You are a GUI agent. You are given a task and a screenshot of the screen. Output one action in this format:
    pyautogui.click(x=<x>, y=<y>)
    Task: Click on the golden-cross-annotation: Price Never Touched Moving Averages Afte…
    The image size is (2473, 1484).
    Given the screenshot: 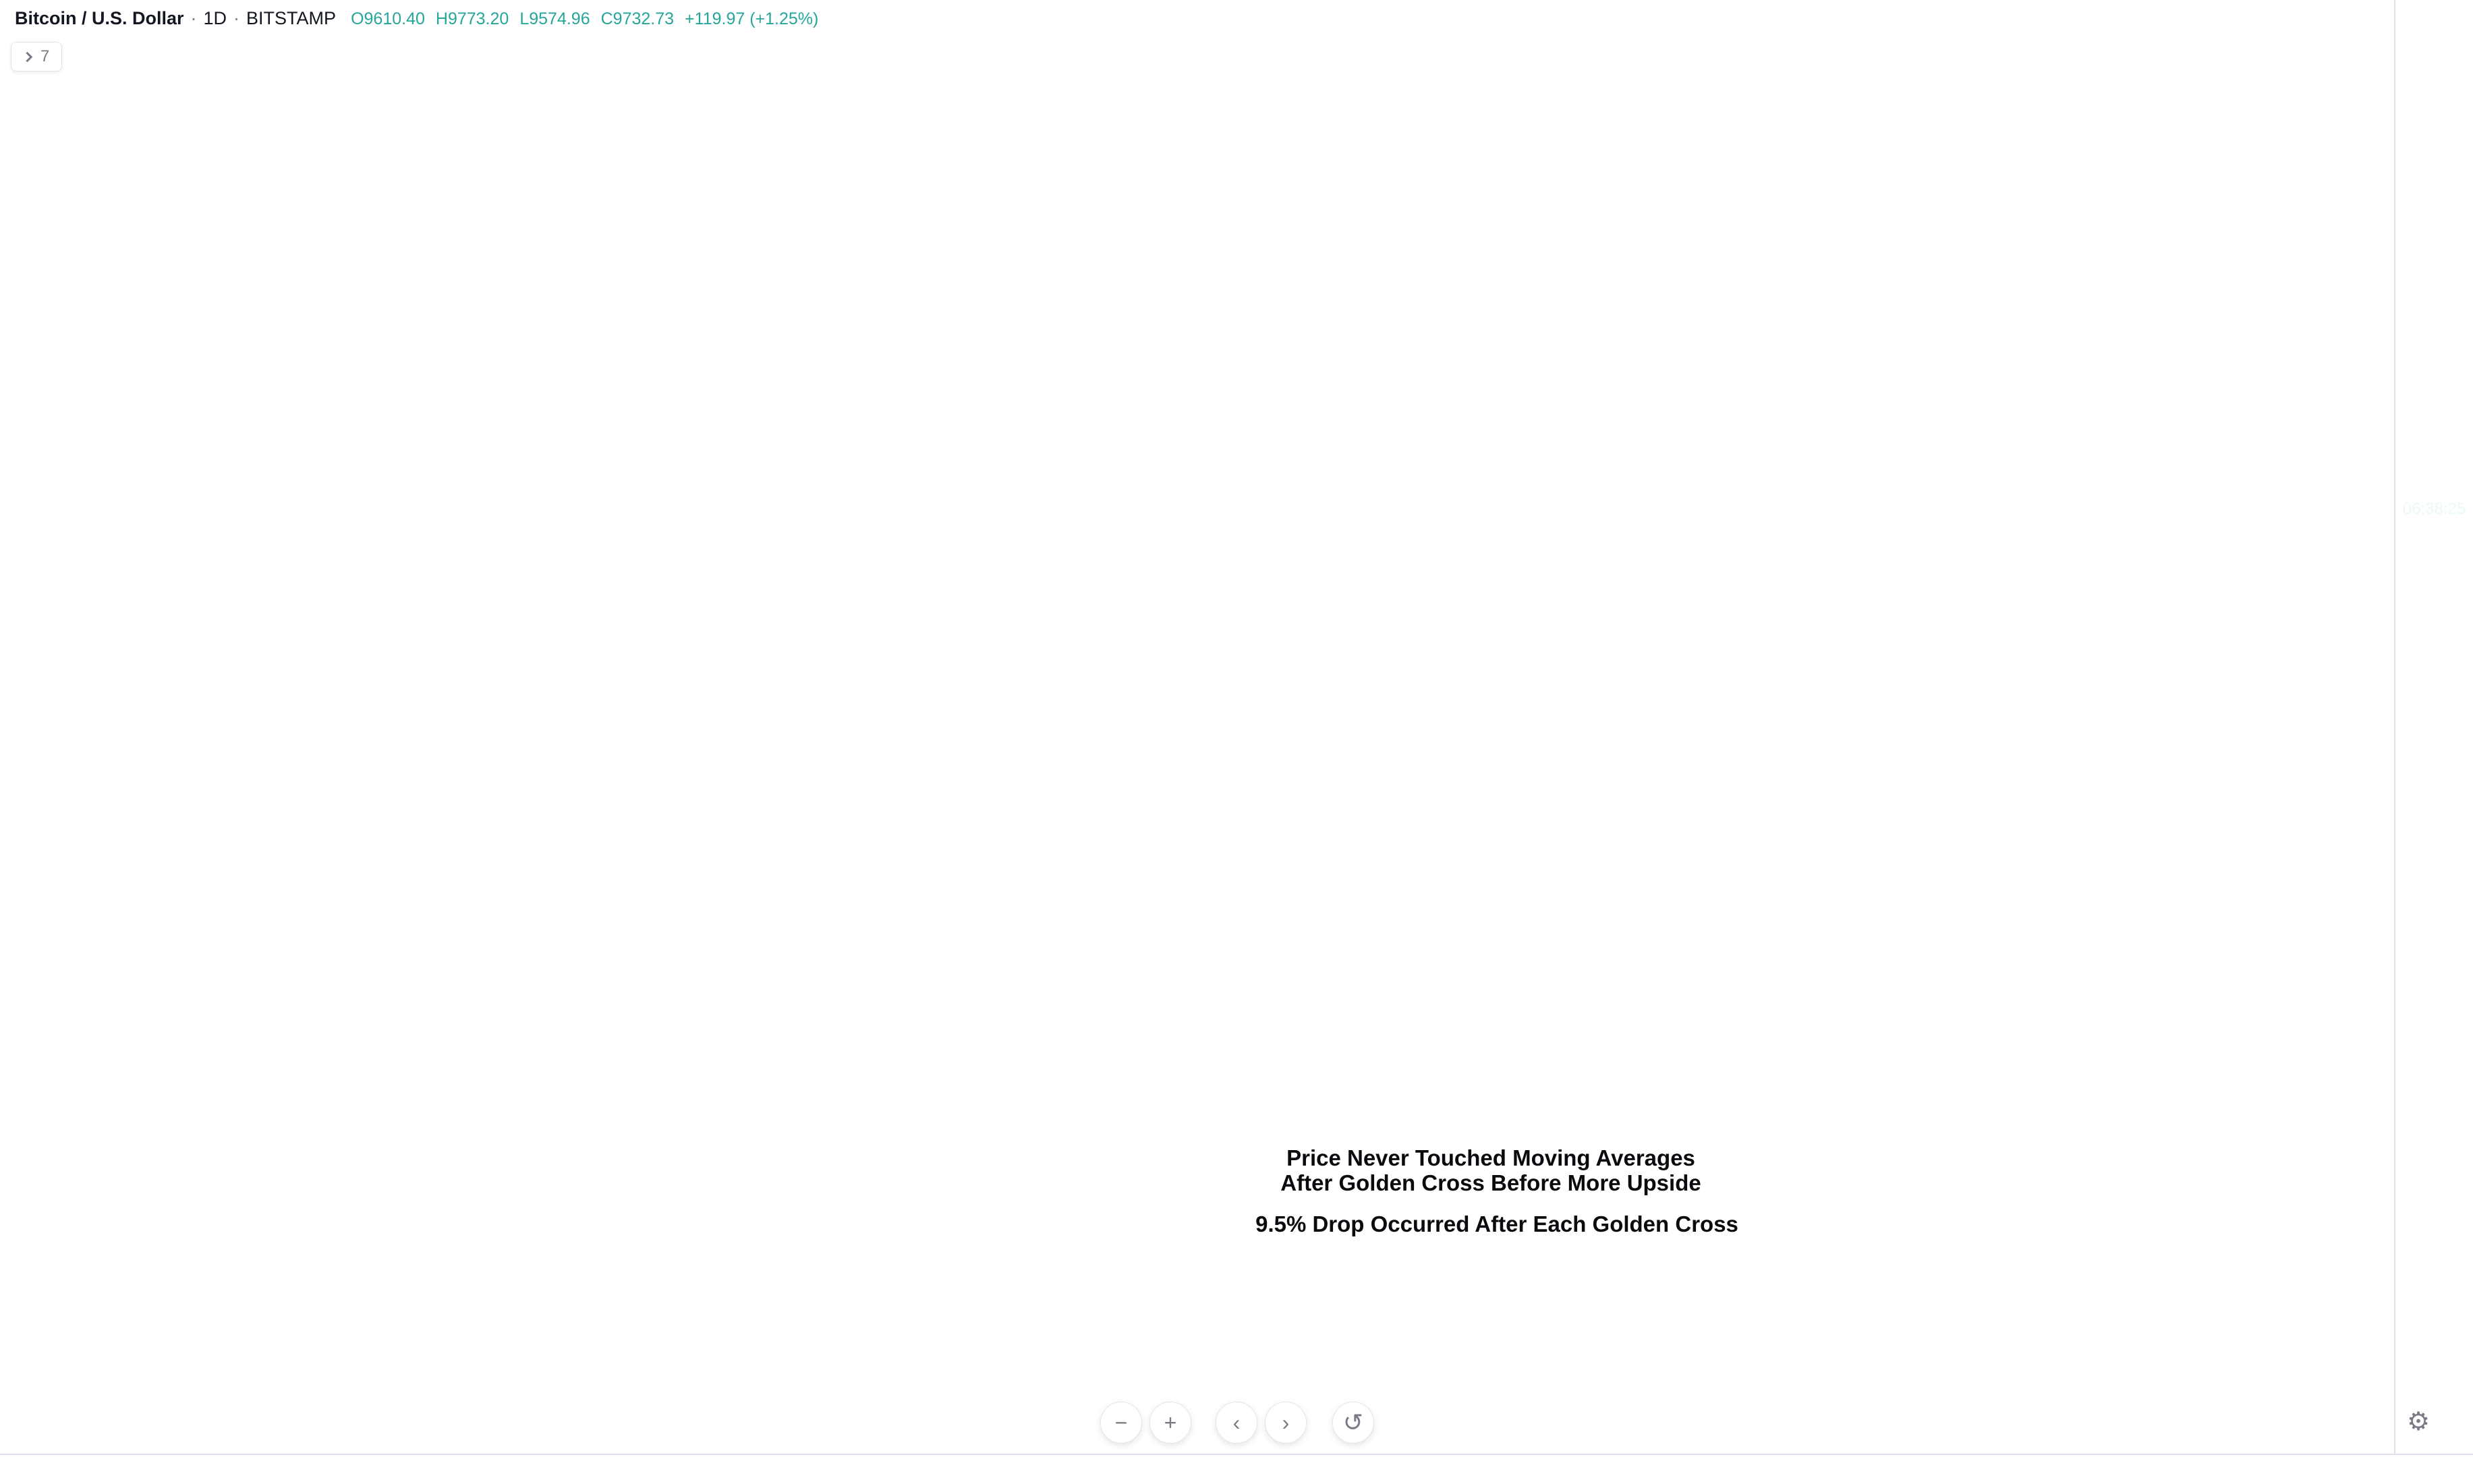 What is the action you would take?
    pyautogui.click(x=1490, y=1170)
    